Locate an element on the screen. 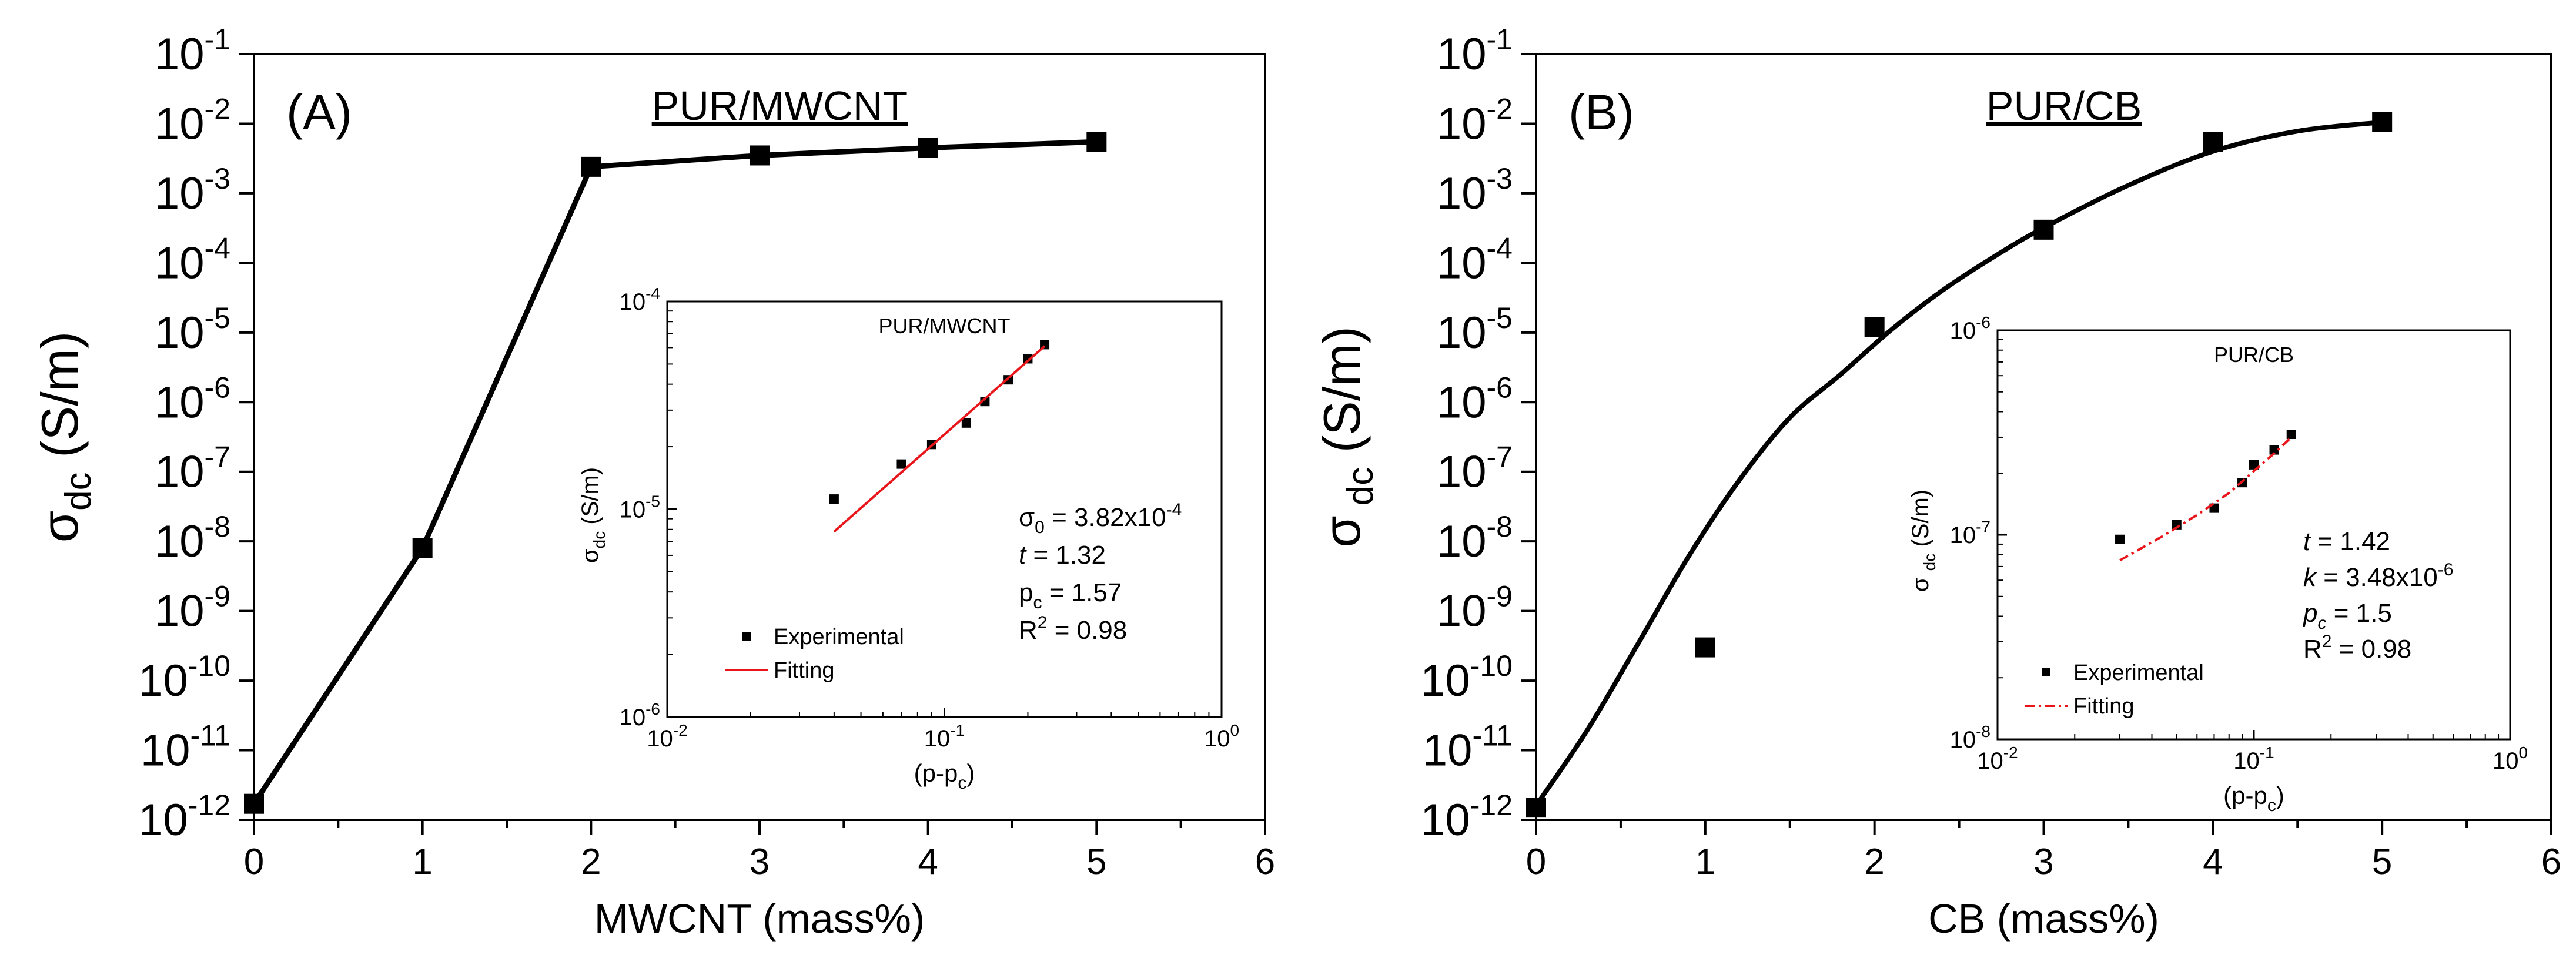  inset-title: PUR/MWCNT is located at coordinates (945, 326).